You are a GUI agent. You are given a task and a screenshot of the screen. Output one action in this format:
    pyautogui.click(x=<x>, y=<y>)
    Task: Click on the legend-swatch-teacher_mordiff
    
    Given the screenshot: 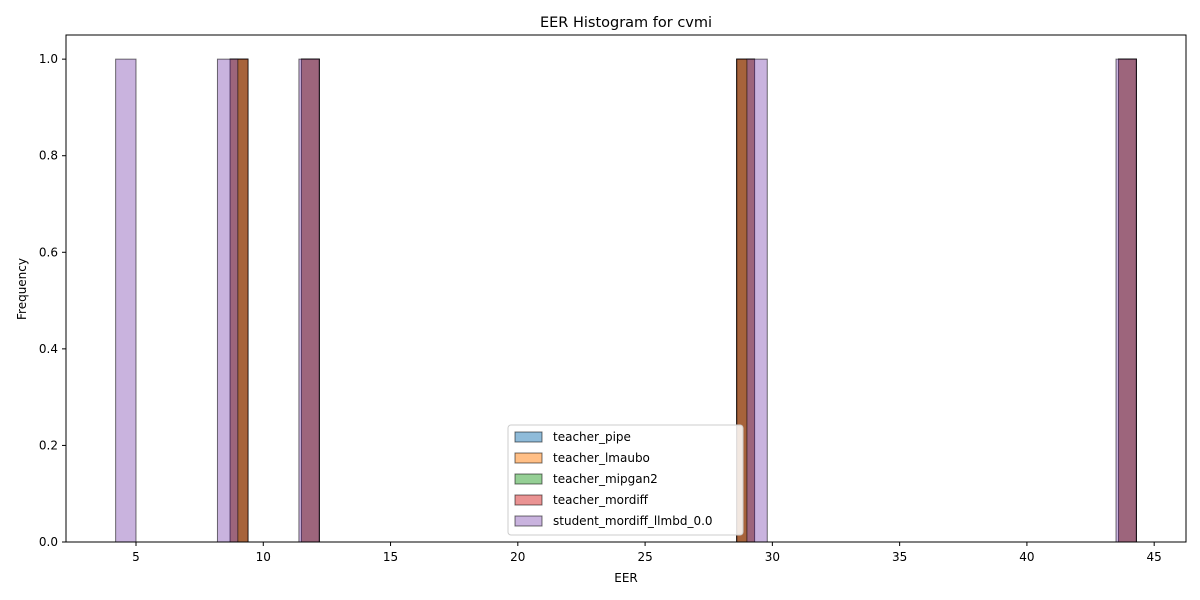 What is the action you would take?
    pyautogui.click(x=528, y=500)
    